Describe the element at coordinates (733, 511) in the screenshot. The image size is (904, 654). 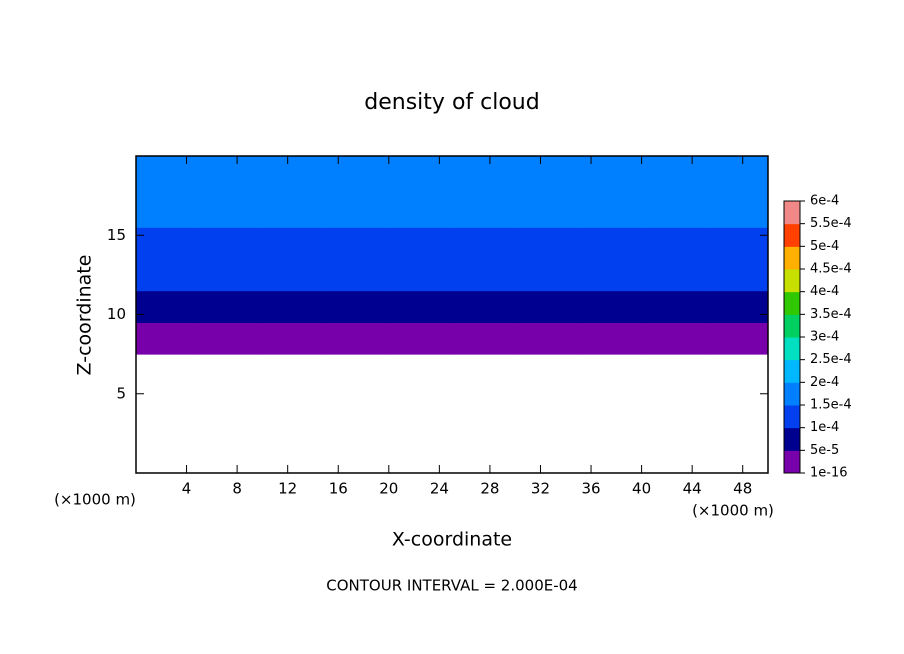
I see `x-unit: (×1000 m)` at that location.